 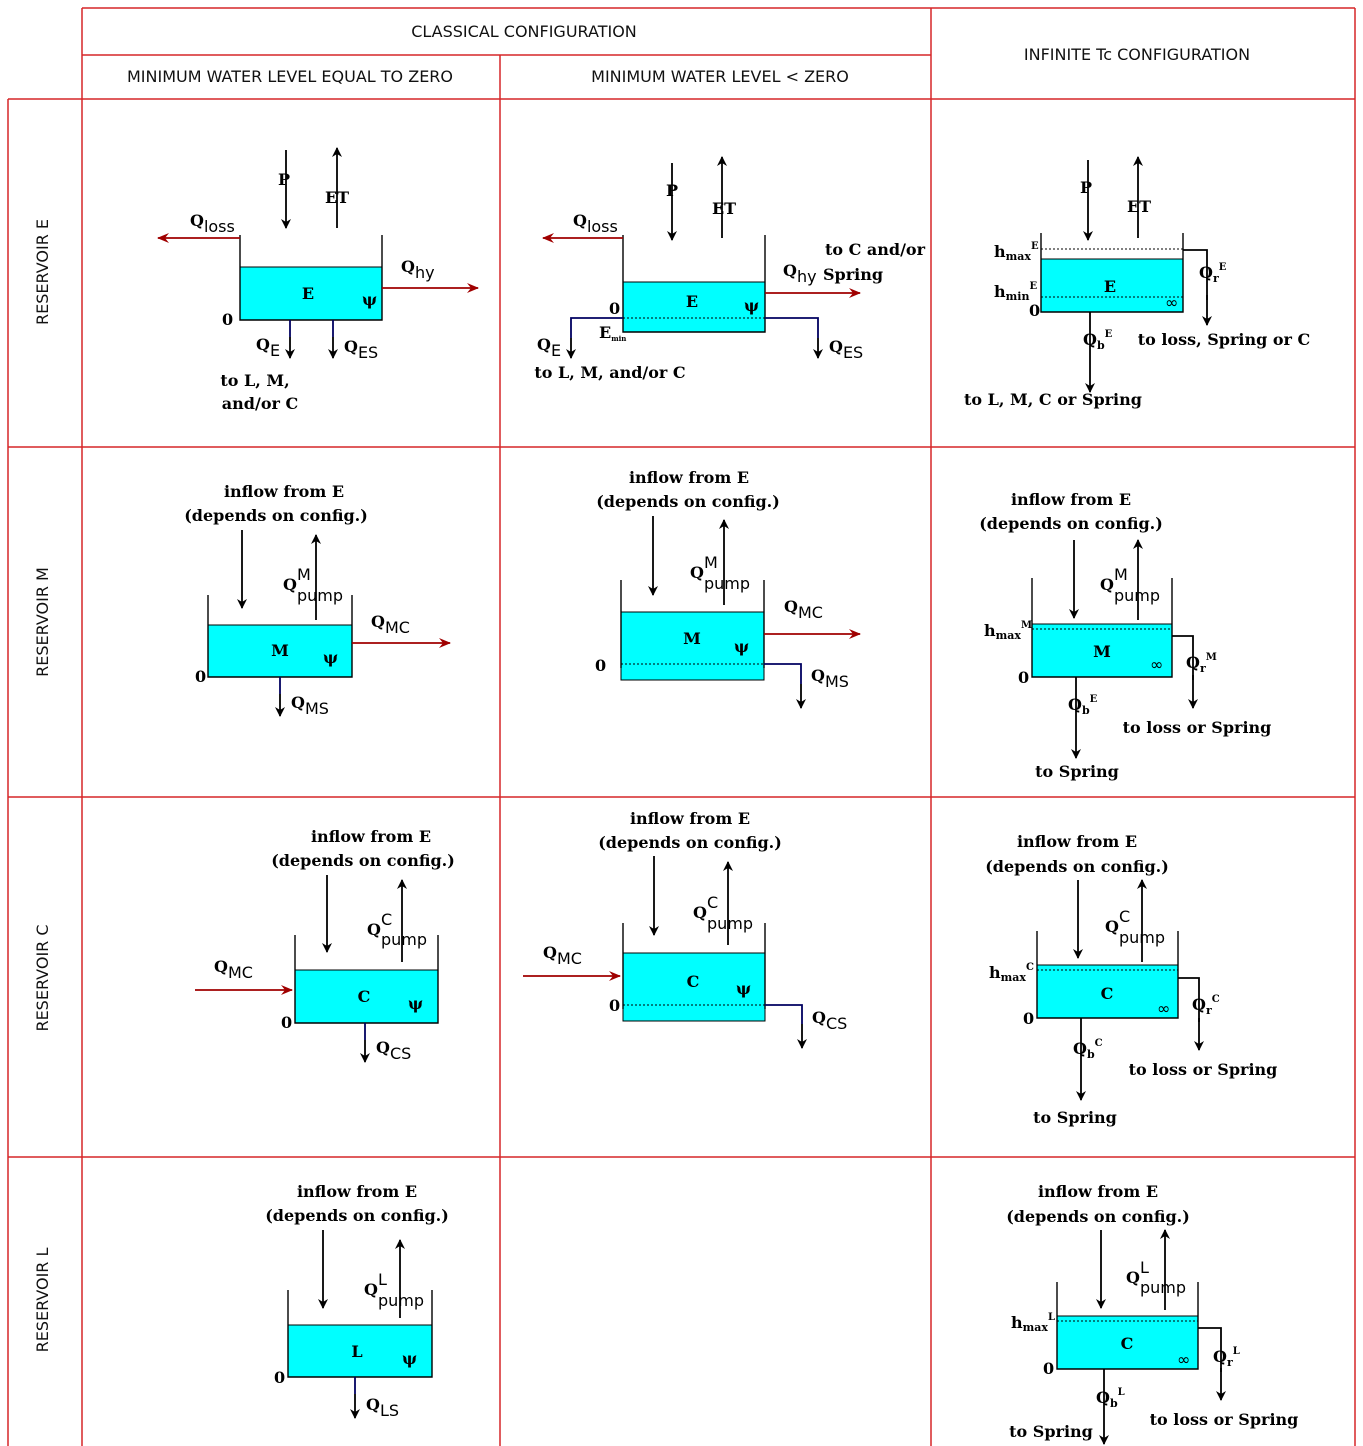 I want to click on header-infinite: INFINITE Tc CONFIGURATION, so click(x=1137, y=54).